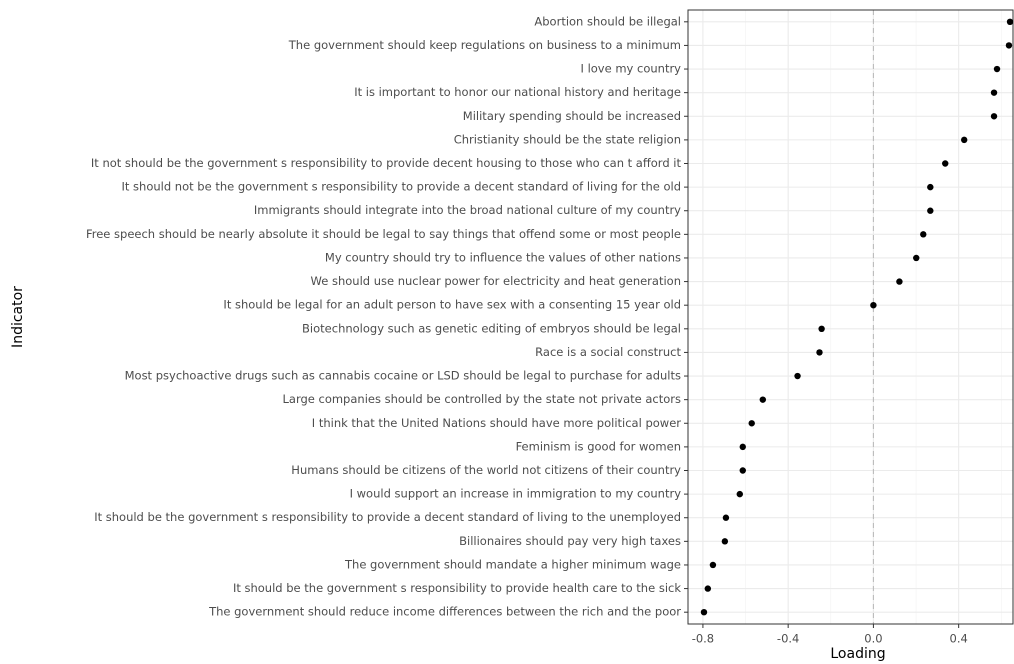 This screenshot has width=1014, height=664. I want to click on y-tick-label: I love my country, so click(631, 69).